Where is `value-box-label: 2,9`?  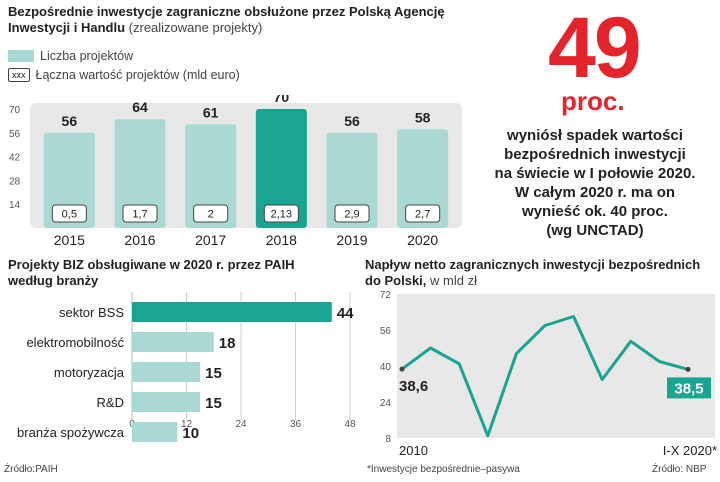 value-box-label: 2,9 is located at coordinates (351, 215).